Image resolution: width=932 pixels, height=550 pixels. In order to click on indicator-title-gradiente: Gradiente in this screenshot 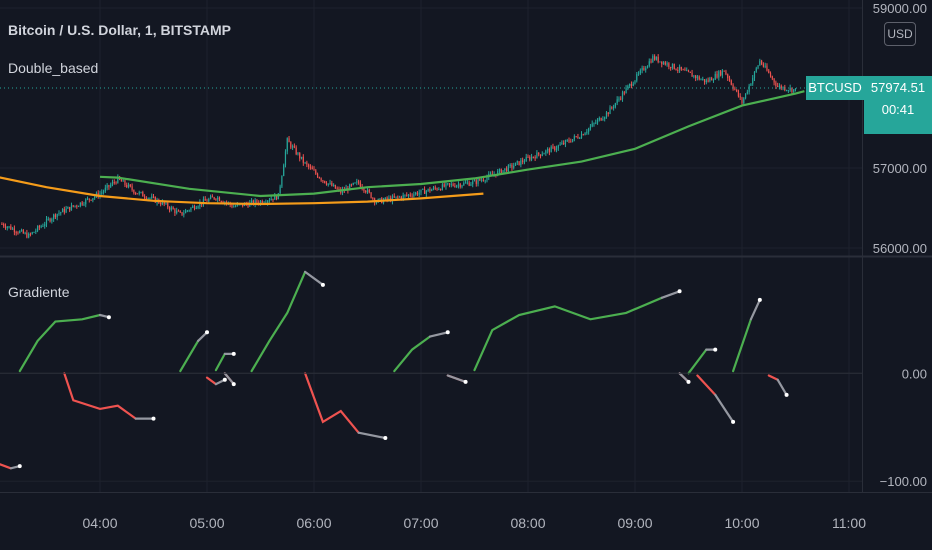, I will do `click(39, 292)`.